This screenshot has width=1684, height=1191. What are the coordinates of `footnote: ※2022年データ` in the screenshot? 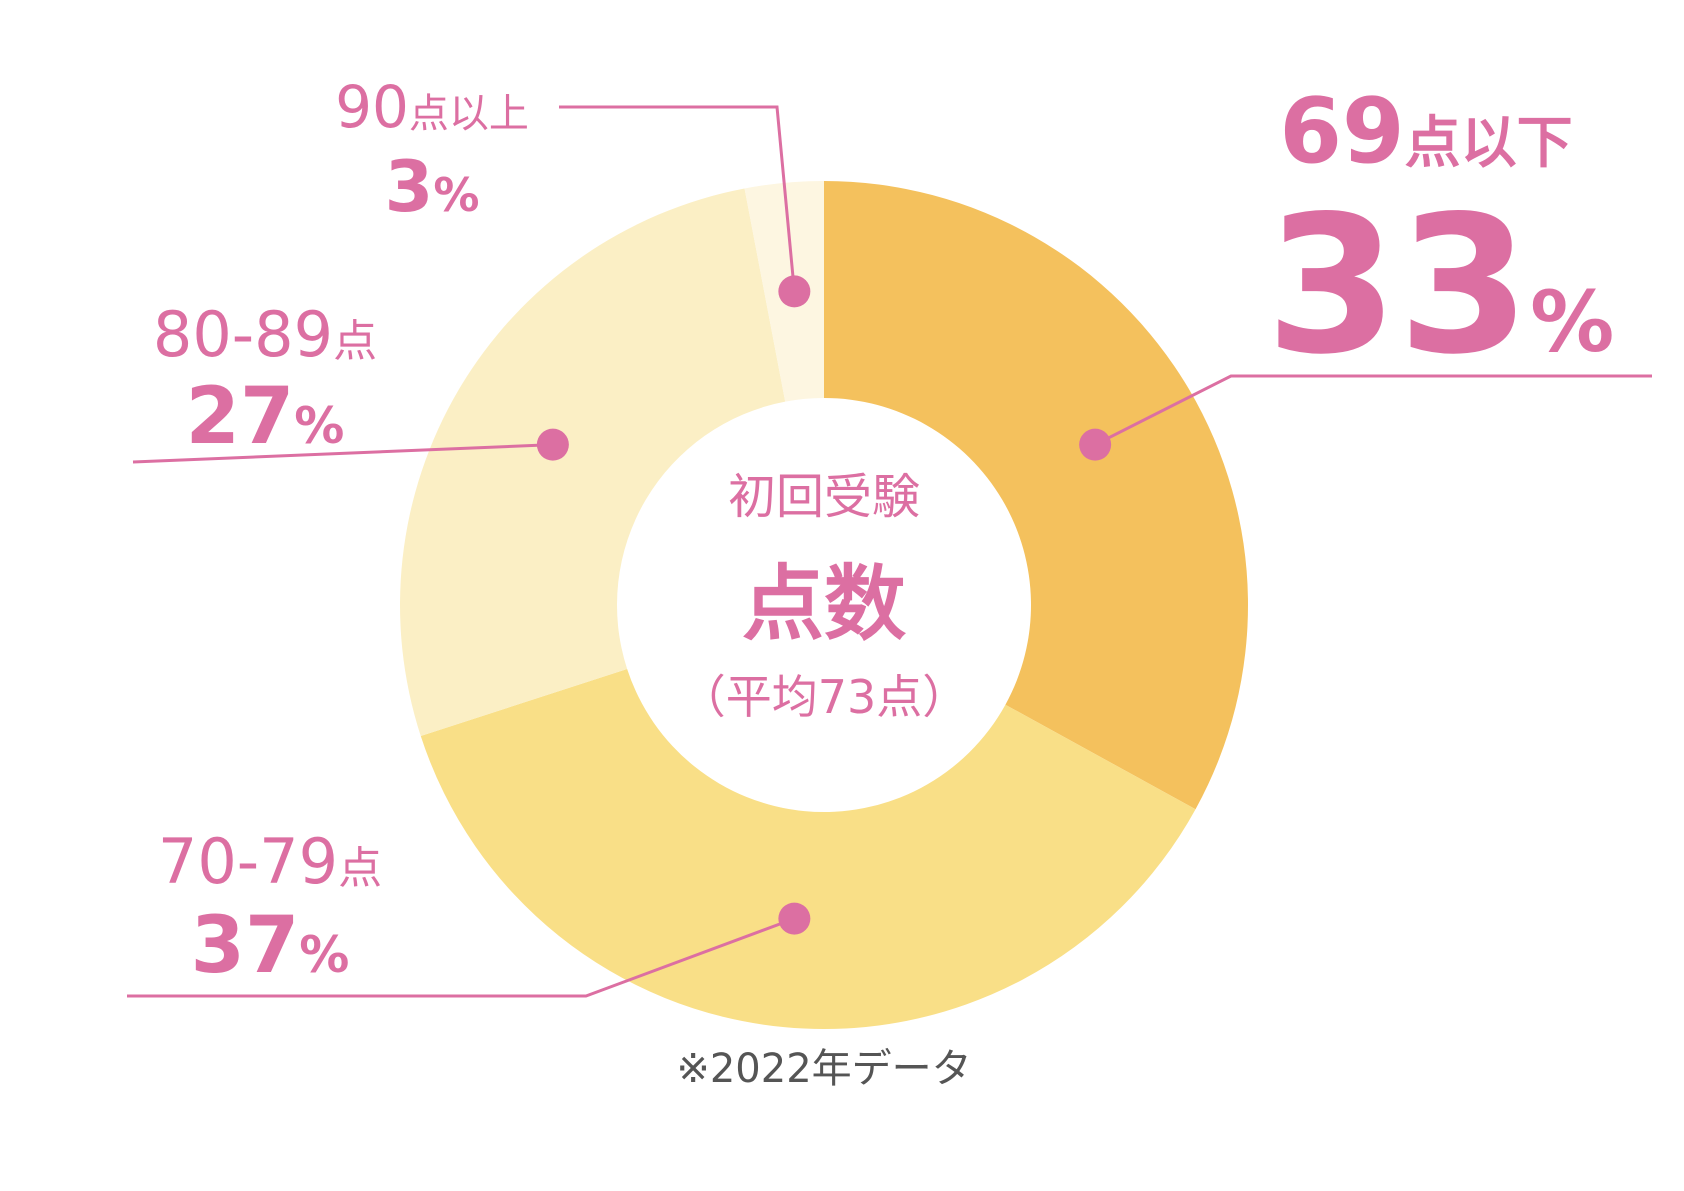 It's located at (823, 1069).